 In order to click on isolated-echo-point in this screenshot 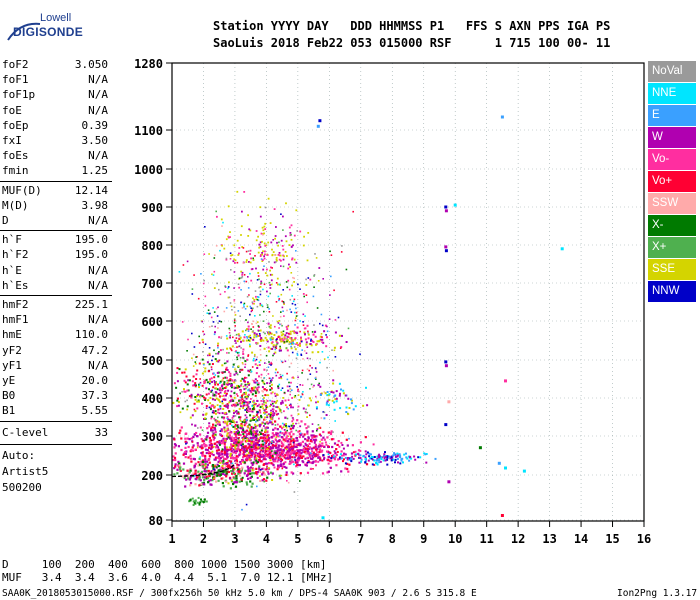, I will do `click(524, 471)`.